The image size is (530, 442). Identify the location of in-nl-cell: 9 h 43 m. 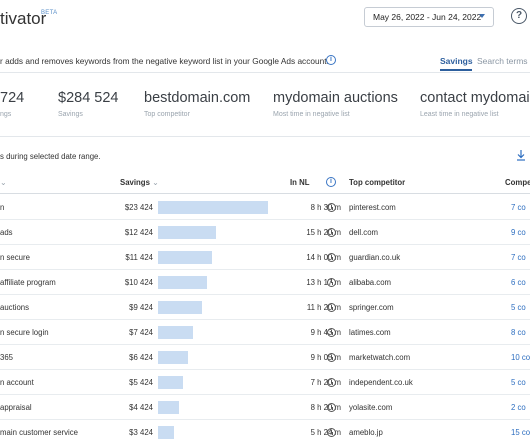
(325, 332).